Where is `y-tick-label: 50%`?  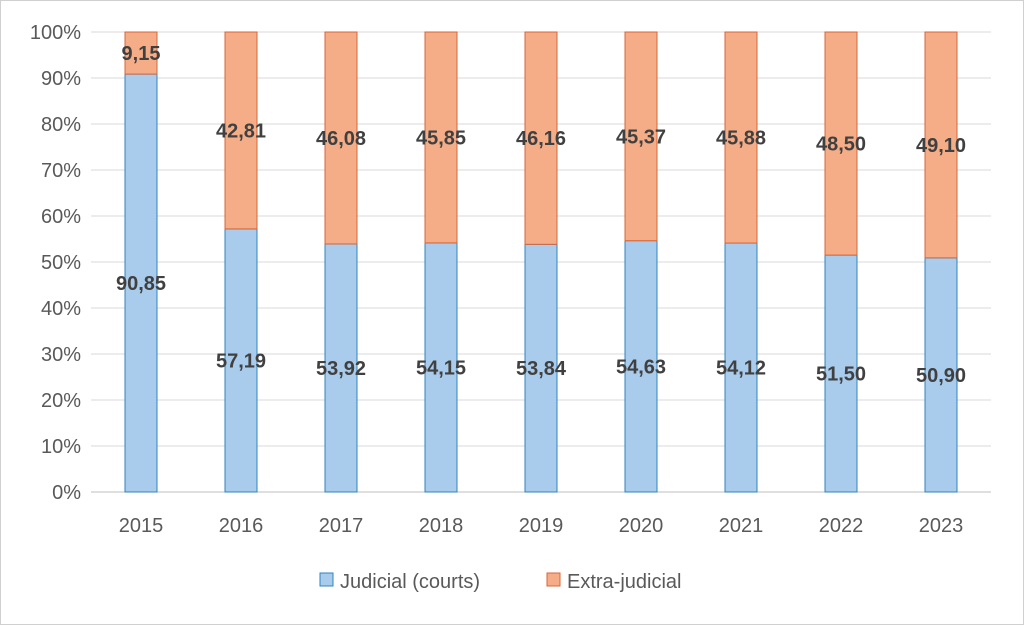
y-tick-label: 50% is located at coordinates (61, 263).